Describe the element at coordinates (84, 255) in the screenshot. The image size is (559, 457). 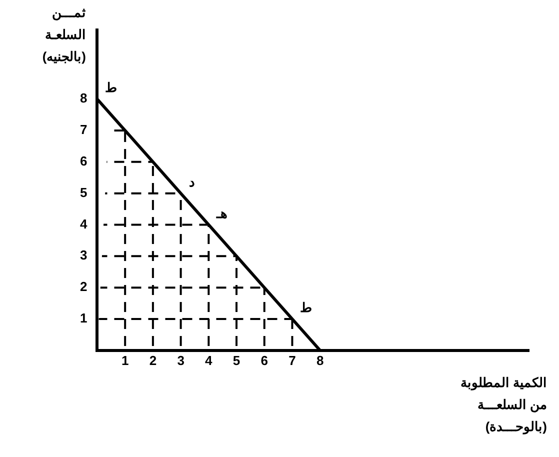
I see `y-tick-label: 3` at that location.